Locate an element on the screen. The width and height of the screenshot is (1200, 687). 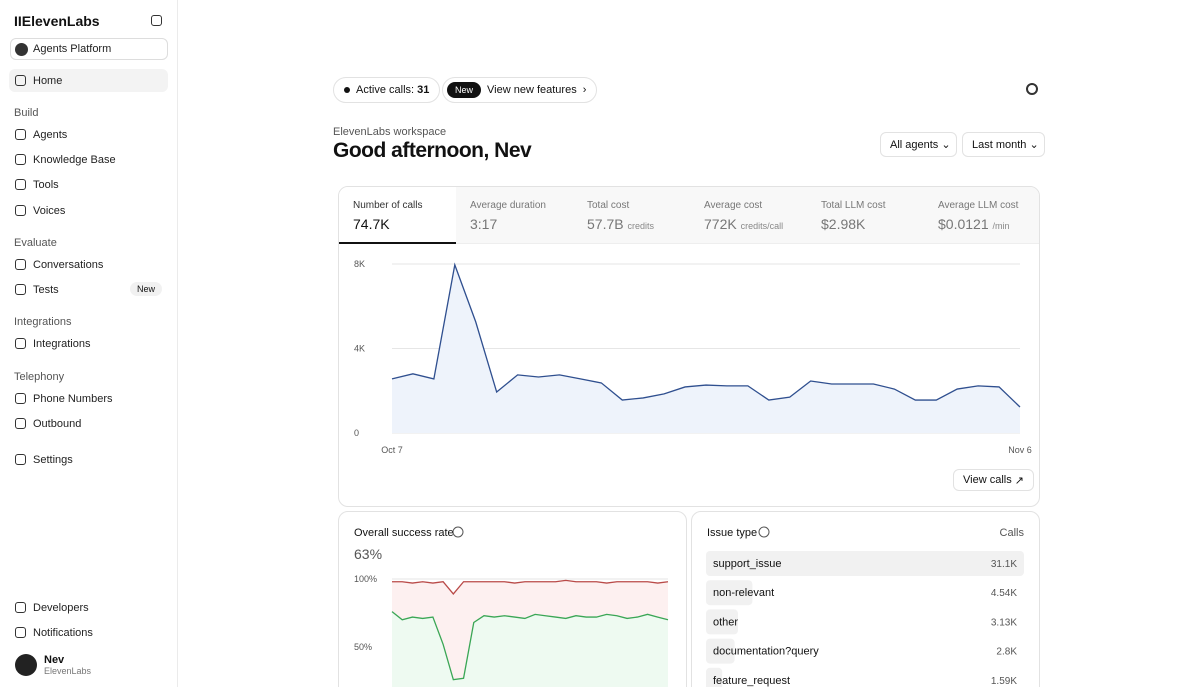
category-label: feature_request is located at coordinates (751, 681).